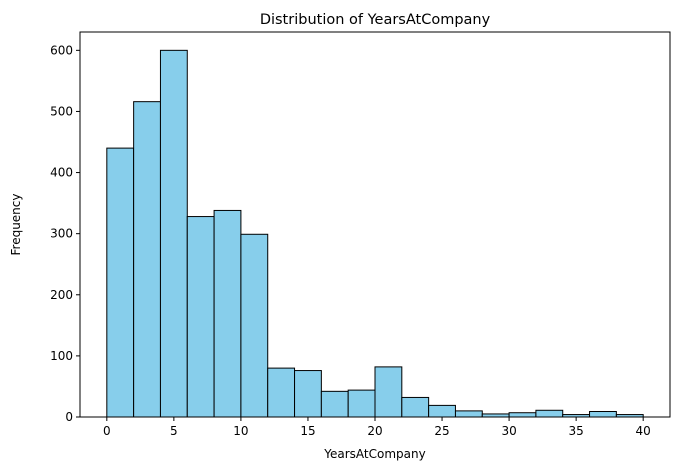  What do you see at coordinates (61, 111) in the screenshot?
I see `y-tick-label: 500` at bounding box center [61, 111].